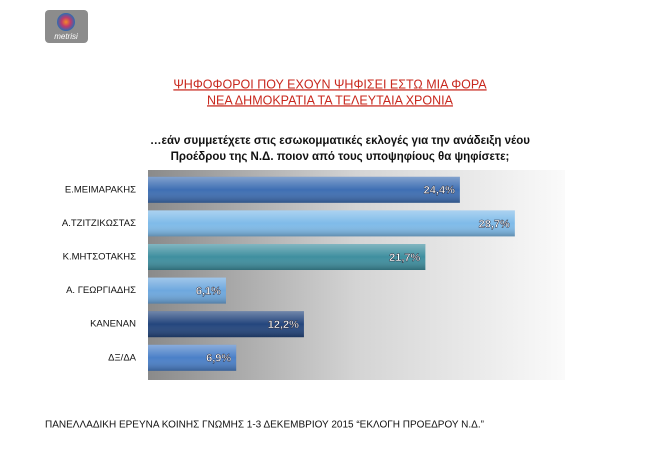 The image size is (660, 466). What do you see at coordinates (99, 223) in the screenshot?
I see `category-label: Α.ΤΖΙΤΖΙΚΩΣΤΑΣ` at bounding box center [99, 223].